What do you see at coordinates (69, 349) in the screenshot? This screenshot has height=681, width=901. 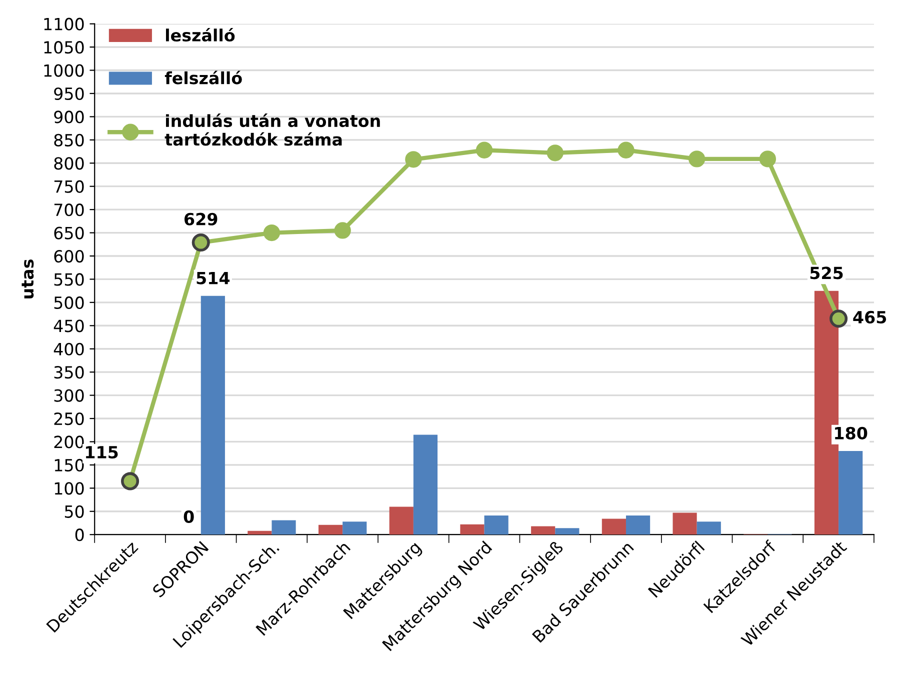 I see `y-tick-label: 400` at bounding box center [69, 349].